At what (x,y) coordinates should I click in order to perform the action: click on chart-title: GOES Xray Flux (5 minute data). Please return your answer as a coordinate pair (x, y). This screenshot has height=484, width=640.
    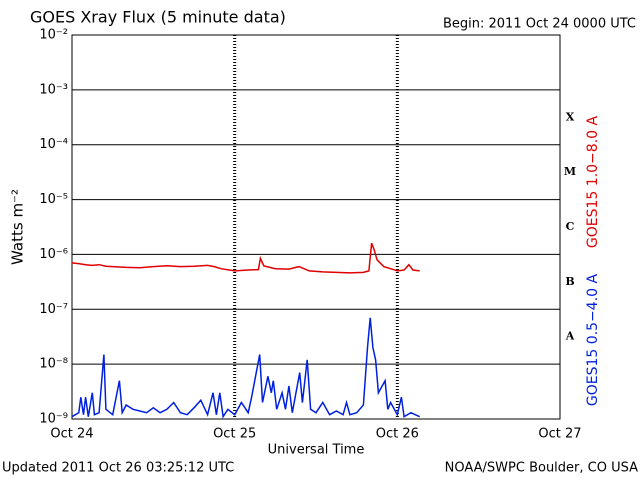
    Looking at the image, I should click on (158, 17).